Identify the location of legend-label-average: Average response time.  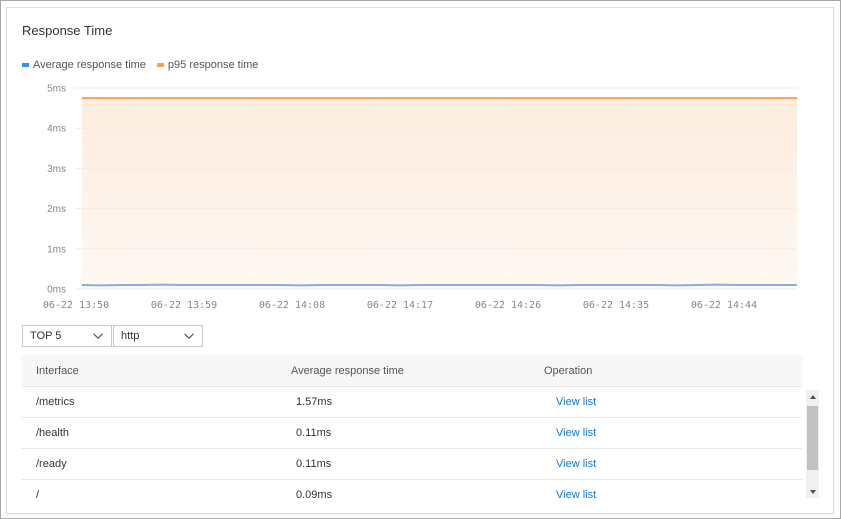
(89, 65).